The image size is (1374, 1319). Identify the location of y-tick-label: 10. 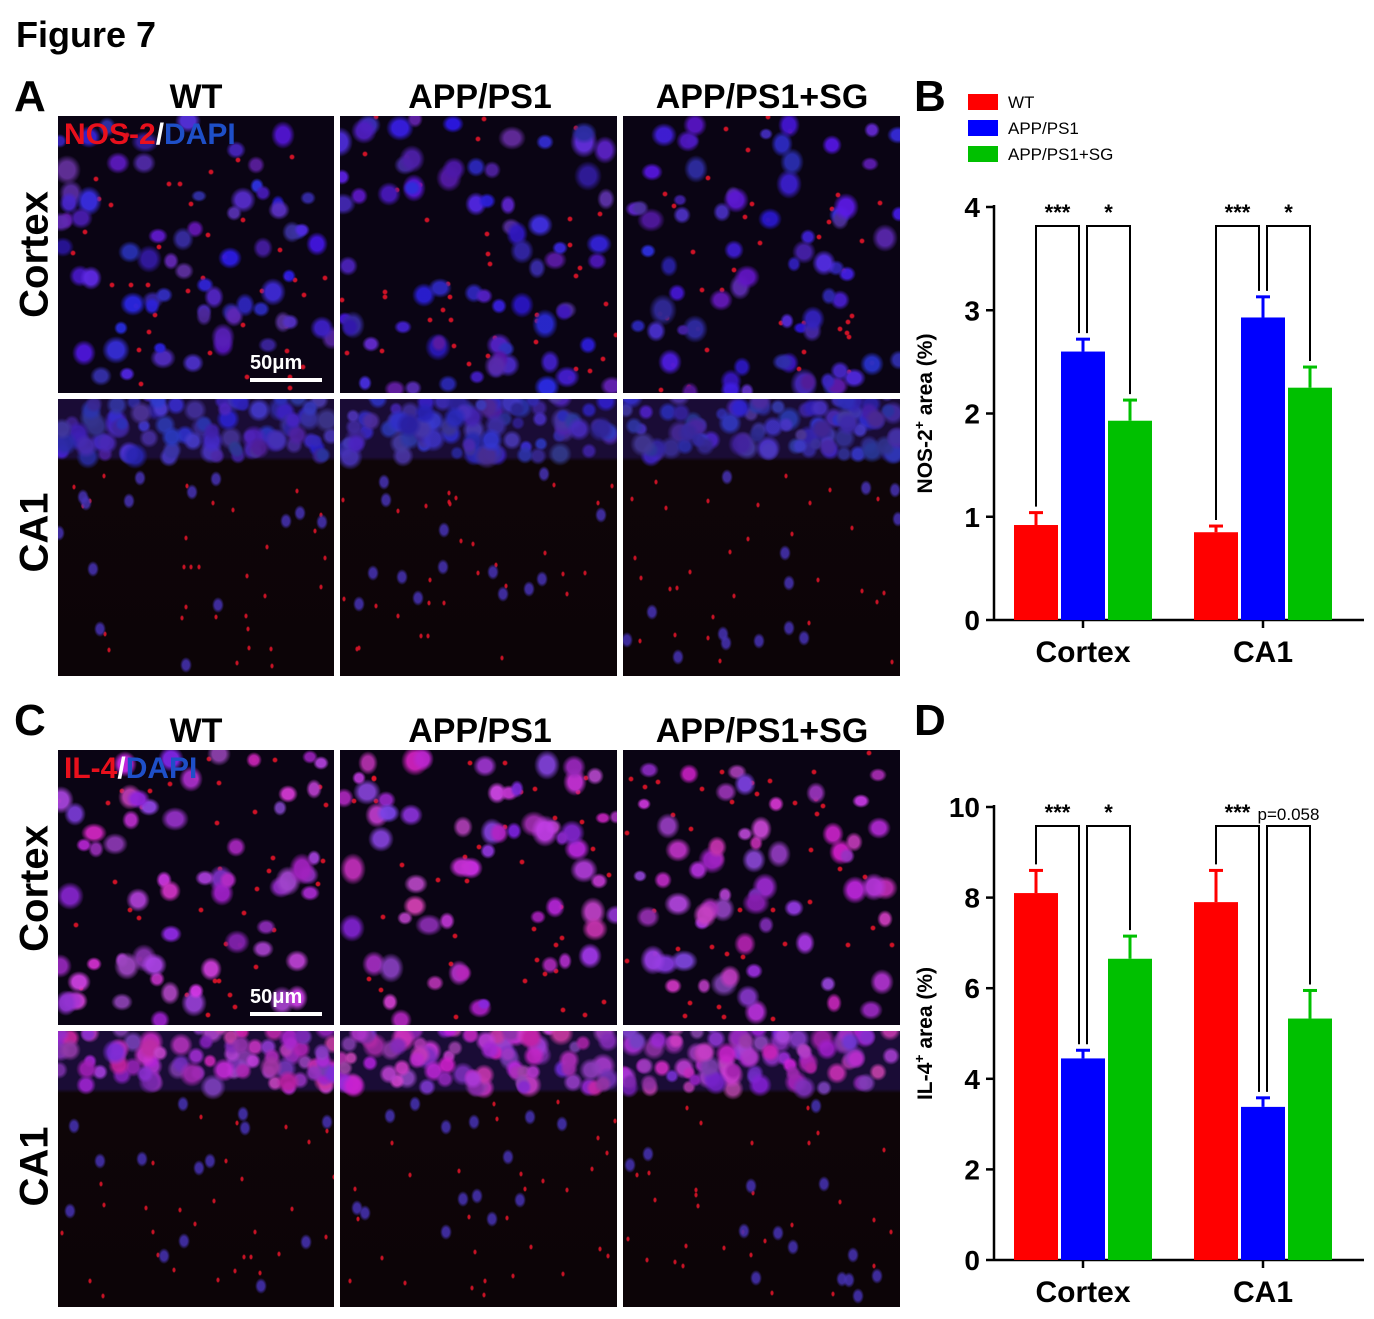
(964, 807).